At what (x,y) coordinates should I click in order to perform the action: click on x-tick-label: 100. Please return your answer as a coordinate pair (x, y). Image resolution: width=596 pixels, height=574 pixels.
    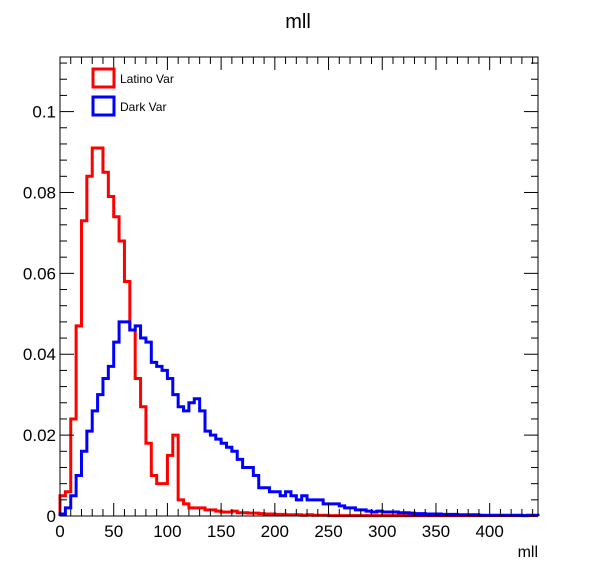
    Looking at the image, I should click on (167, 531).